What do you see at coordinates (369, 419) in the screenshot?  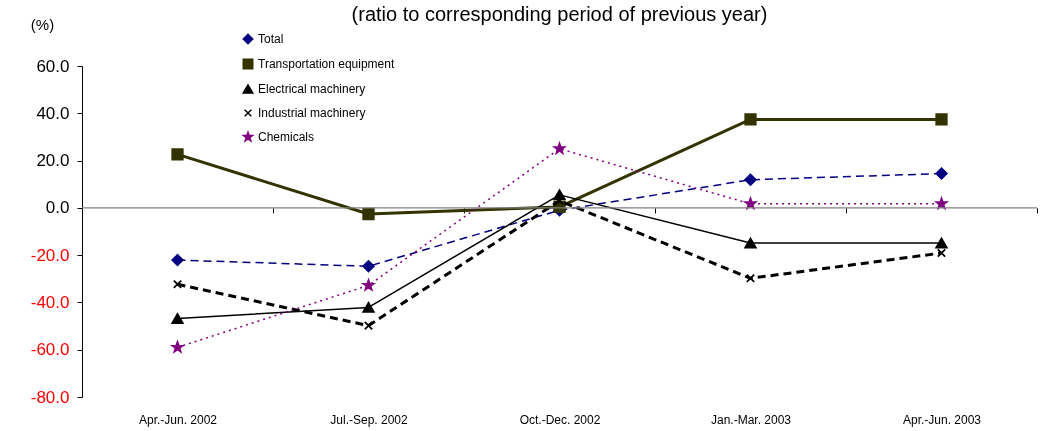 I see `x-tick-label: Jul.-Sep. 2002` at bounding box center [369, 419].